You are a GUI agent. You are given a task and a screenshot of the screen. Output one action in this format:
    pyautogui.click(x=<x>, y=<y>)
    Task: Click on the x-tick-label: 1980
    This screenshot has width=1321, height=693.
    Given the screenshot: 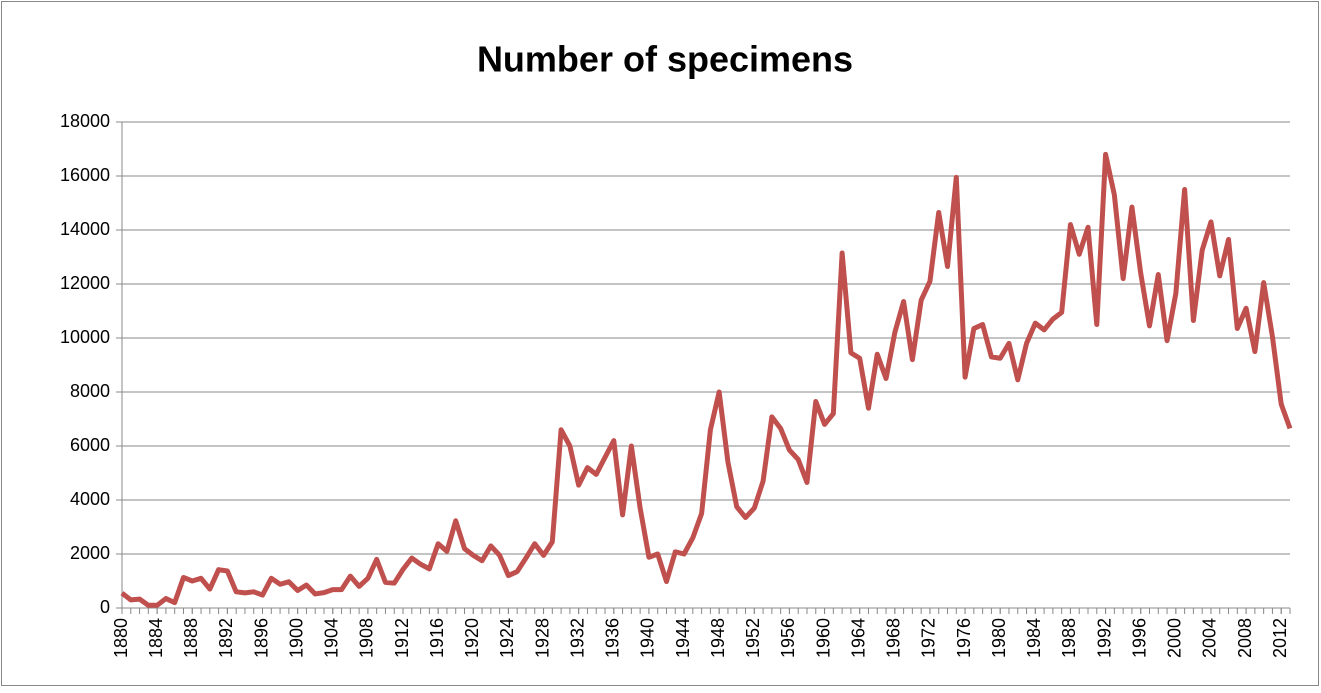 What is the action you would take?
    pyautogui.click(x=999, y=638)
    